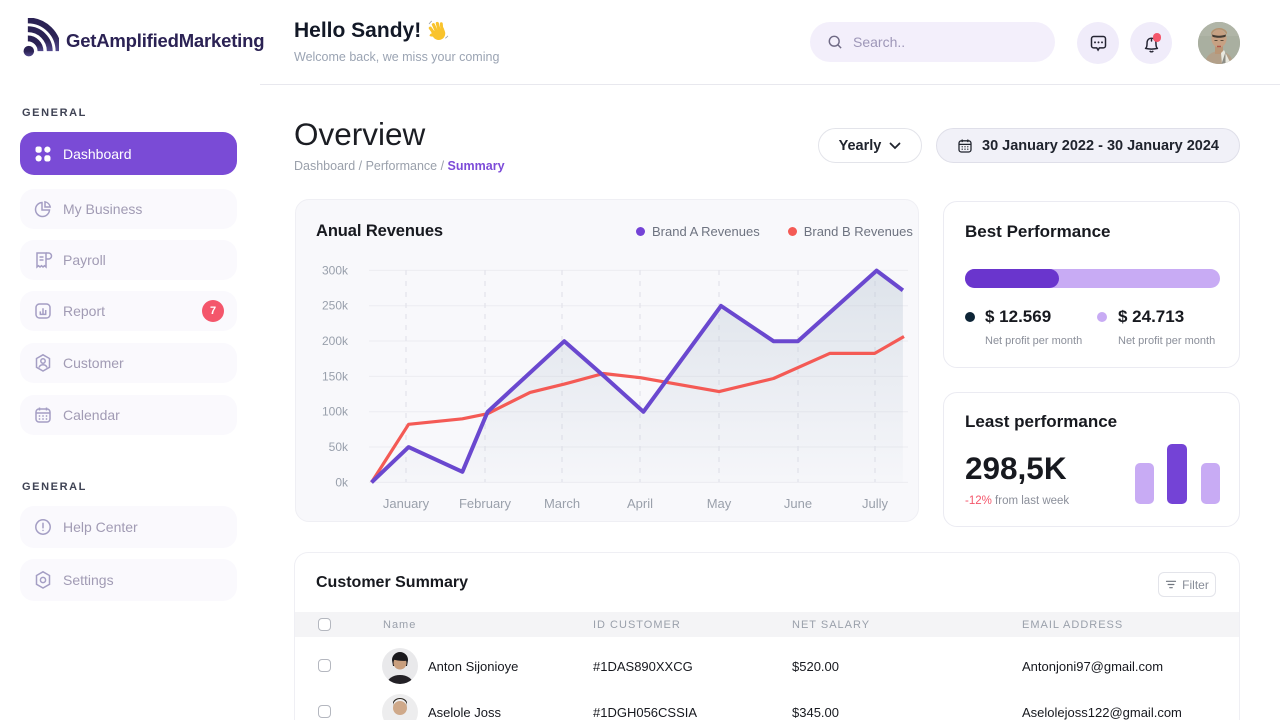 The width and height of the screenshot is (1280, 720). What do you see at coordinates (335, 412) in the screenshot?
I see `svg-text: 100k` at bounding box center [335, 412].